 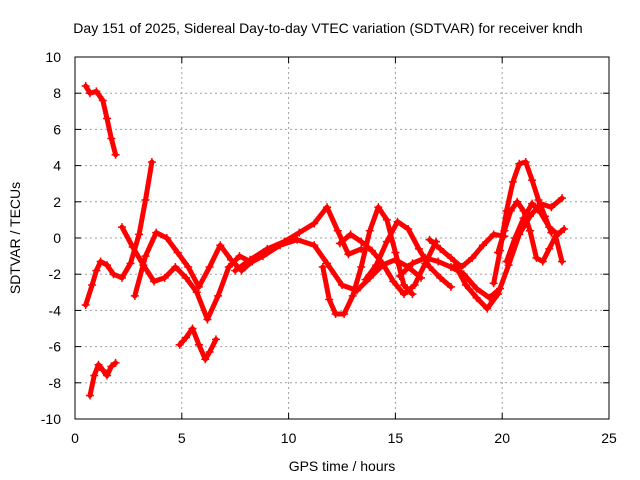 What do you see at coordinates (182, 438) in the screenshot?
I see `x-tick-label: 5` at bounding box center [182, 438].